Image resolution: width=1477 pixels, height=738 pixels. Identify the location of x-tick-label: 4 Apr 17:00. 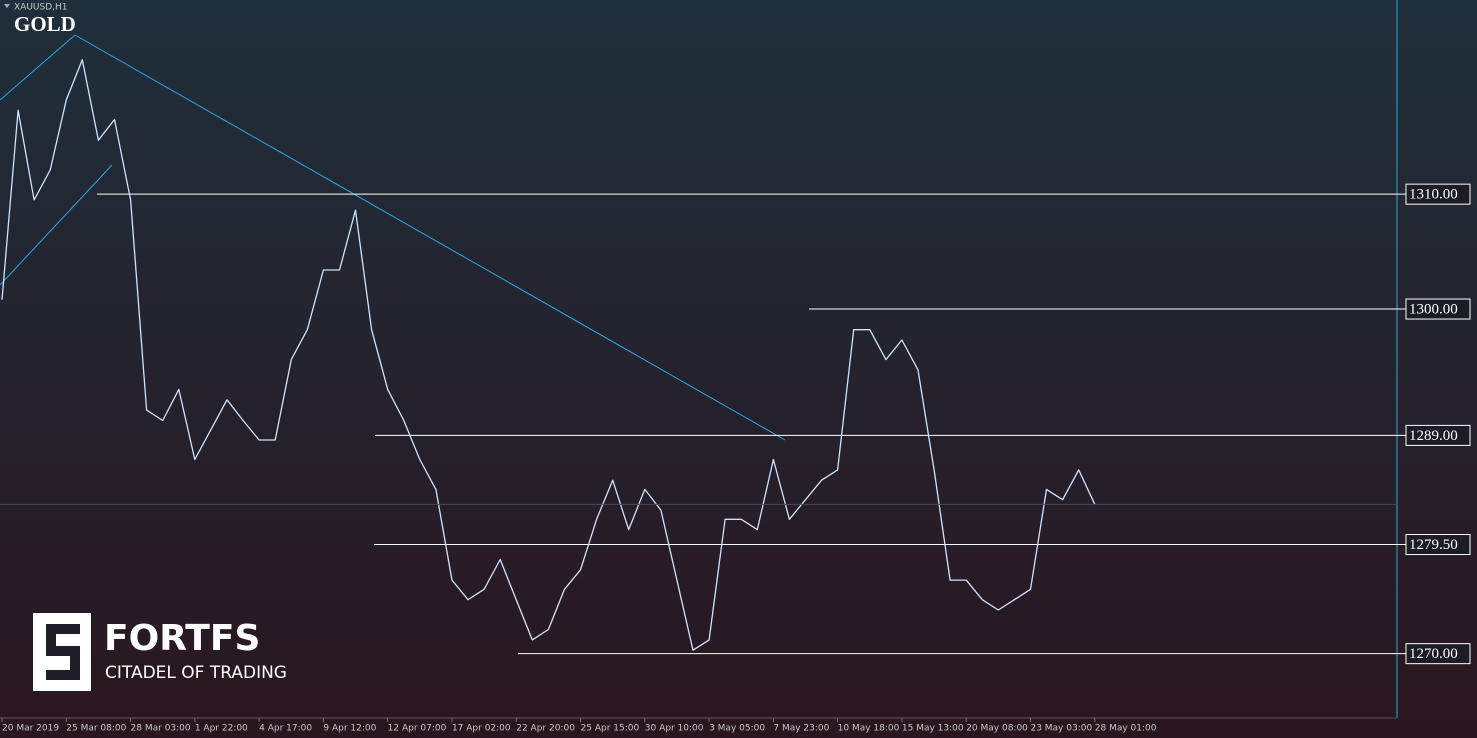
(285, 729).